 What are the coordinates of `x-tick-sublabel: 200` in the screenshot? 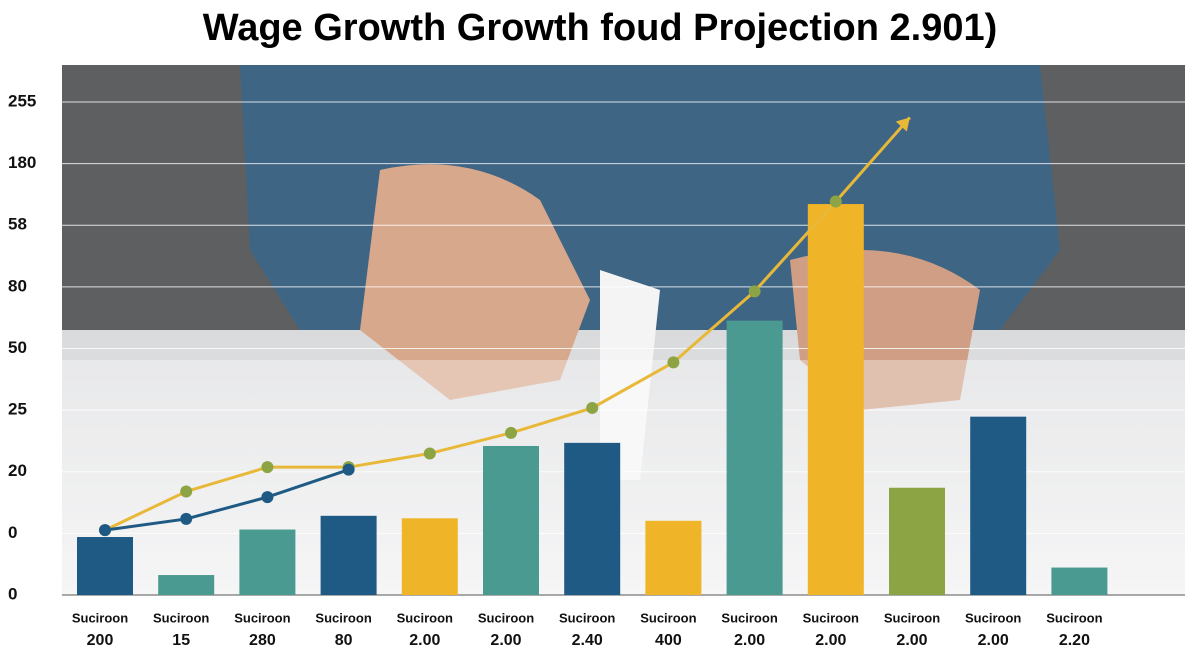 It's located at (100, 640).